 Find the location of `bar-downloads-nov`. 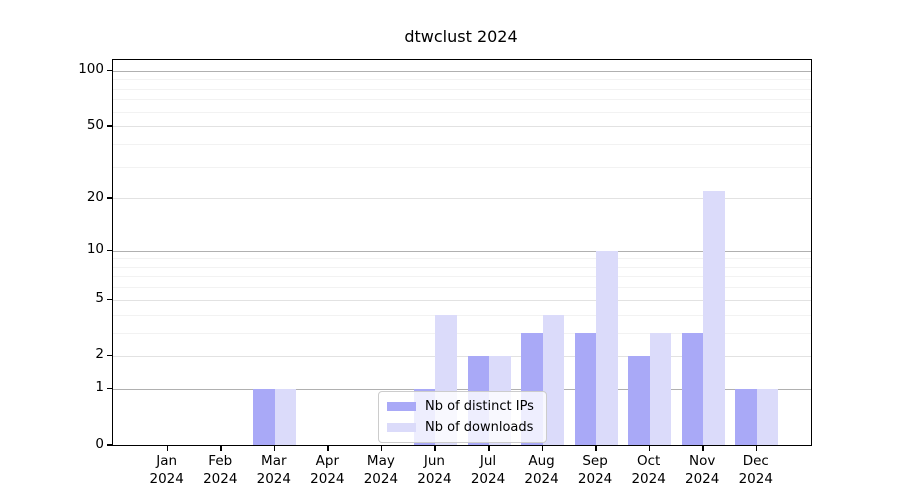

bar-downloads-nov is located at coordinates (714, 317).